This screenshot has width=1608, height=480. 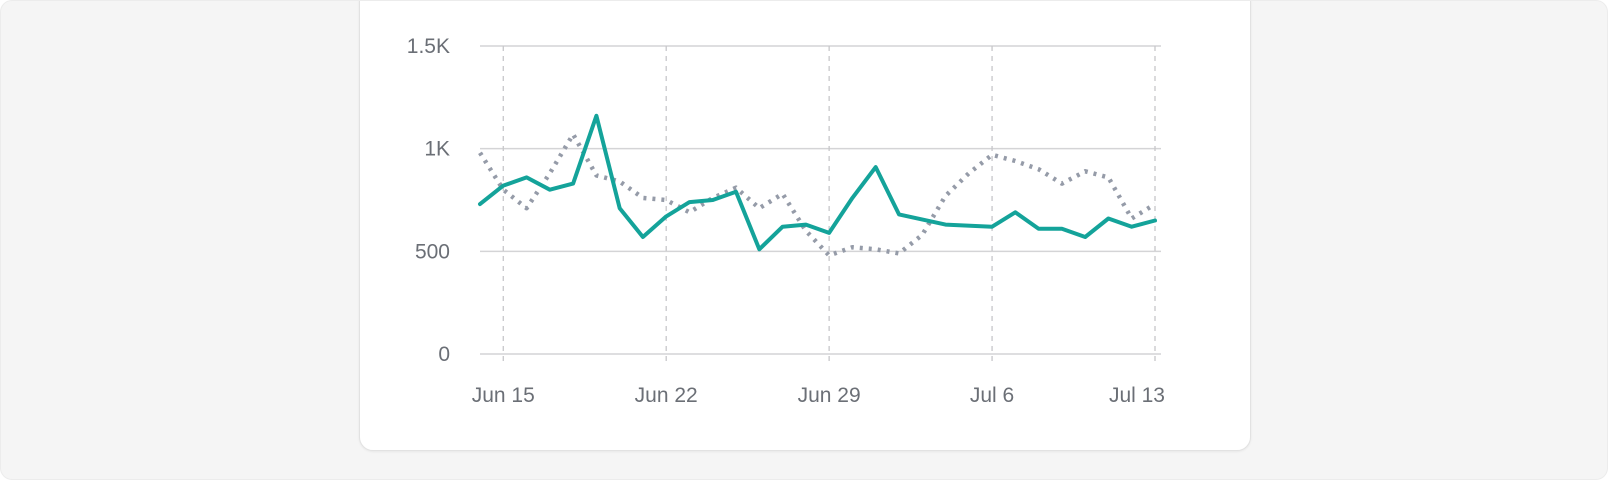 What do you see at coordinates (428, 200) in the screenshot?
I see `y-axis: 0 500 1K 1.5K` at bounding box center [428, 200].